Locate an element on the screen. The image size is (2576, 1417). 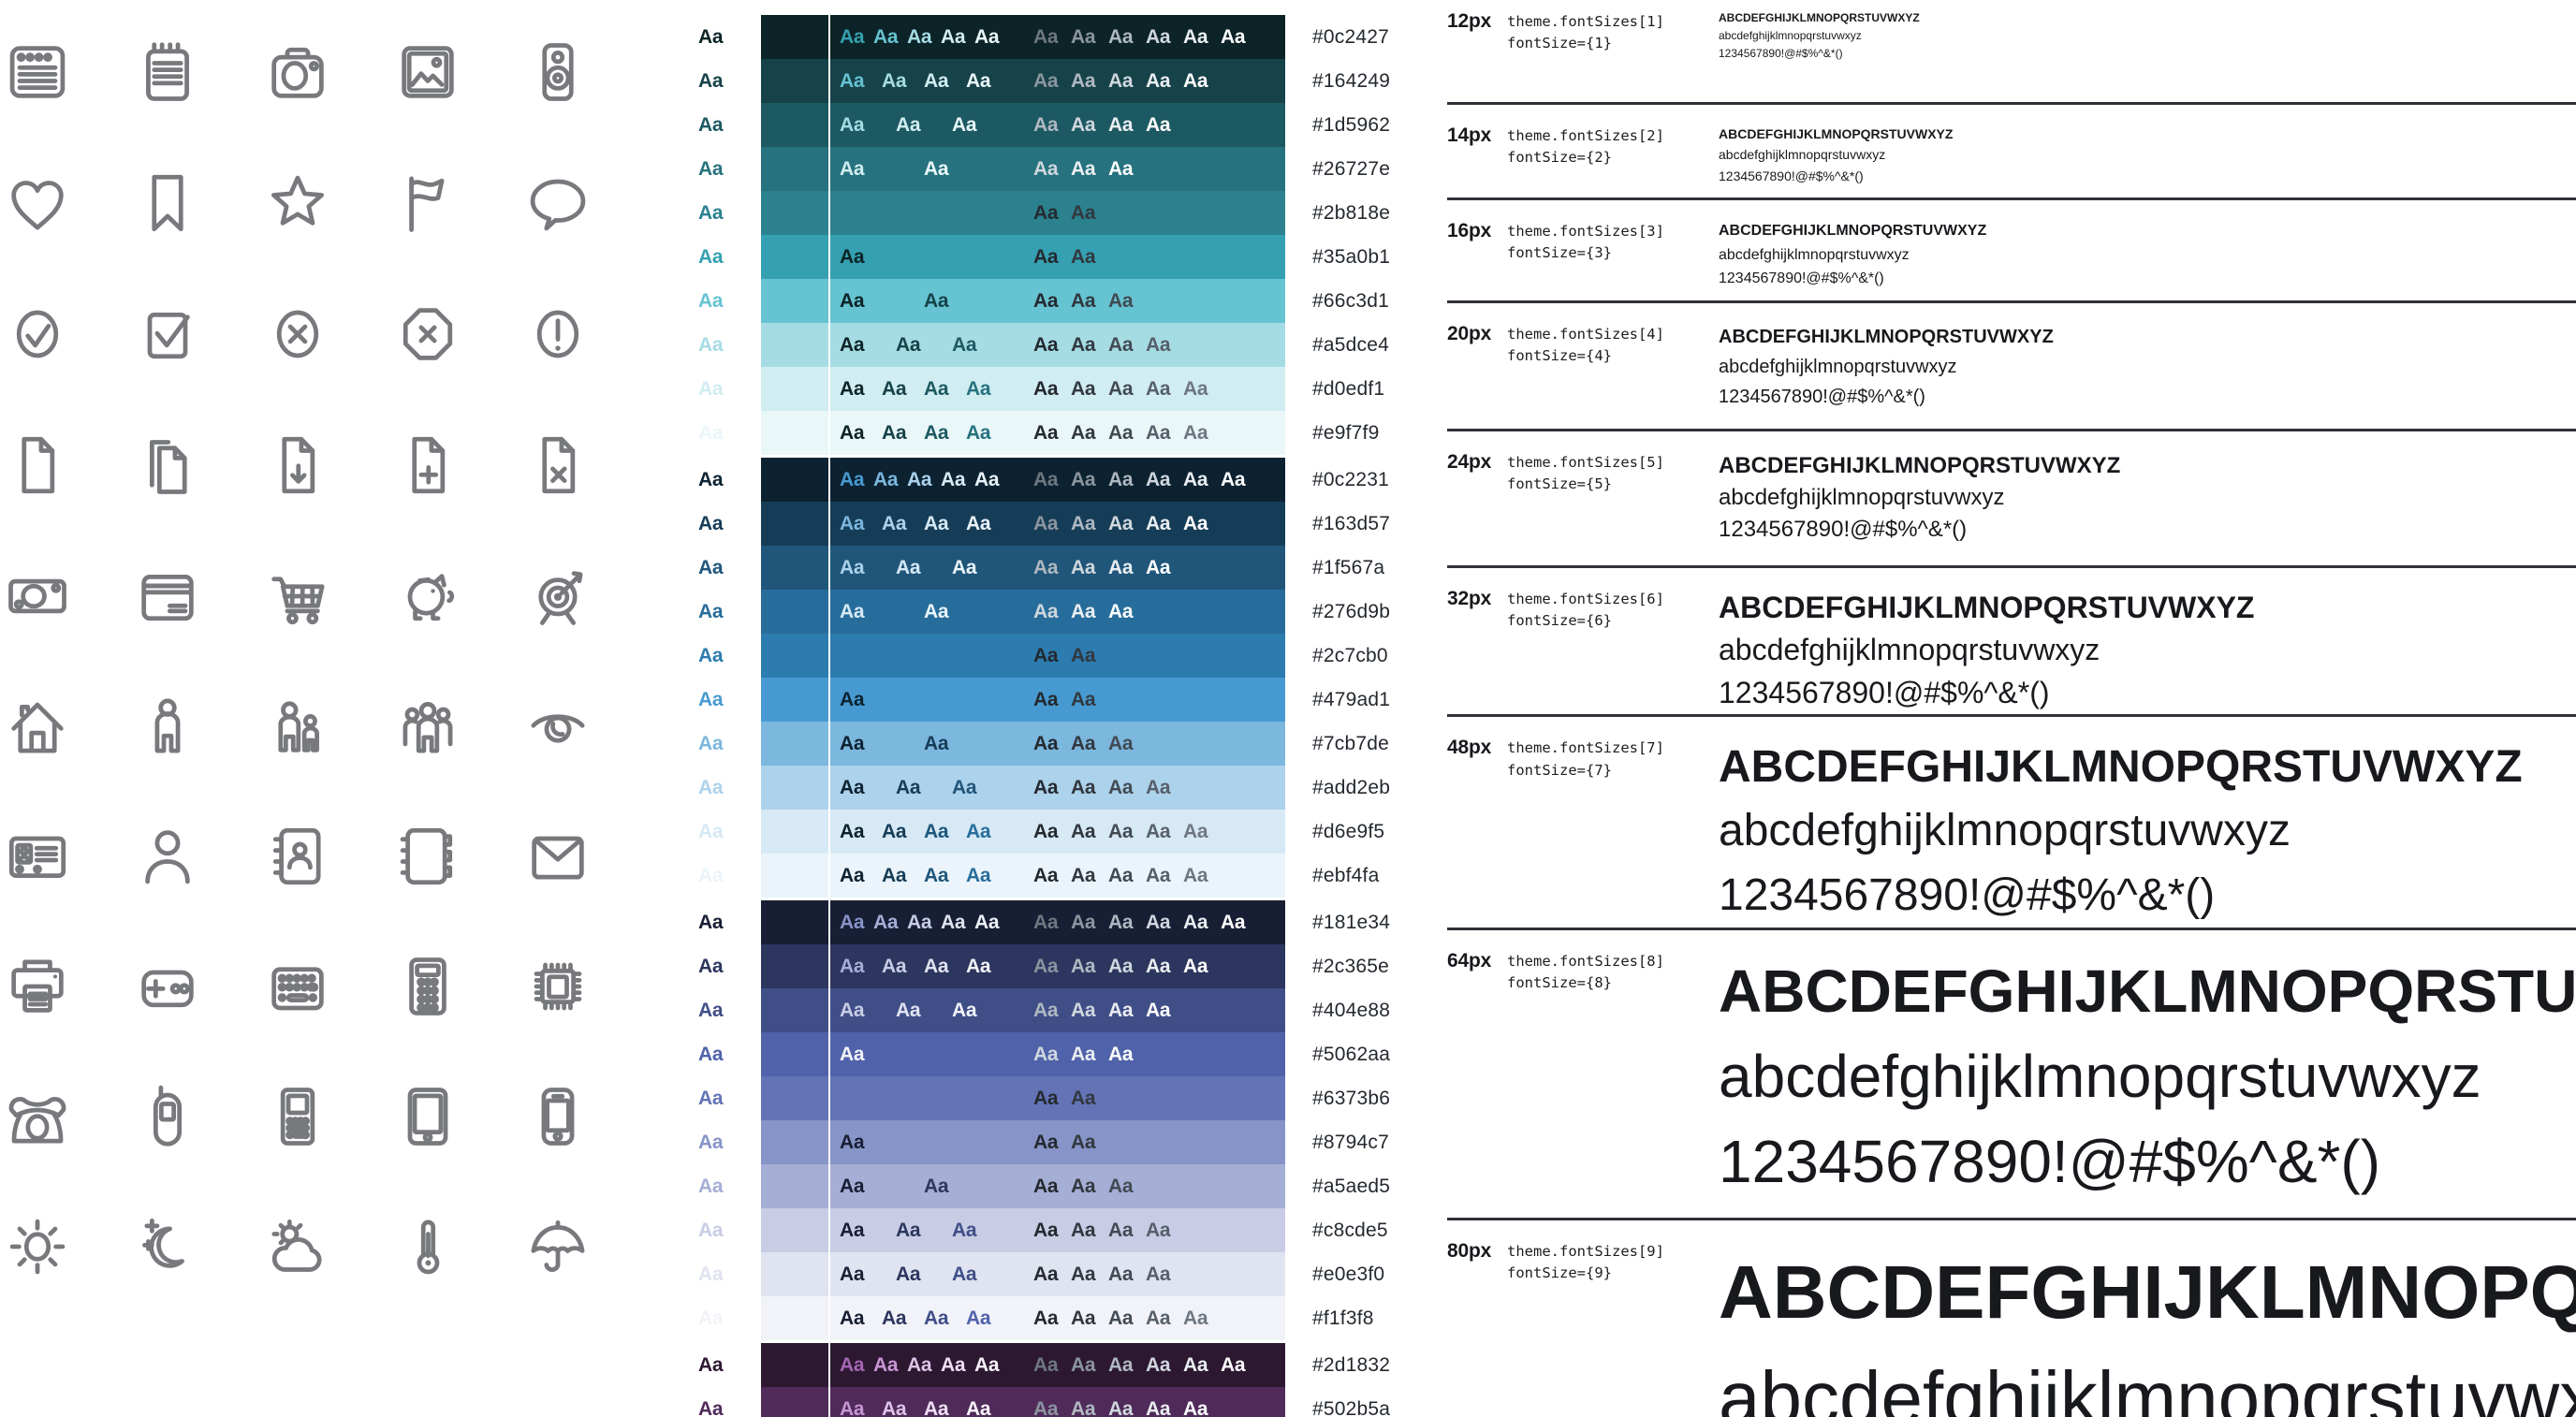
contrast-samples-tint: Aa Aa is located at coordinates (924, 744).